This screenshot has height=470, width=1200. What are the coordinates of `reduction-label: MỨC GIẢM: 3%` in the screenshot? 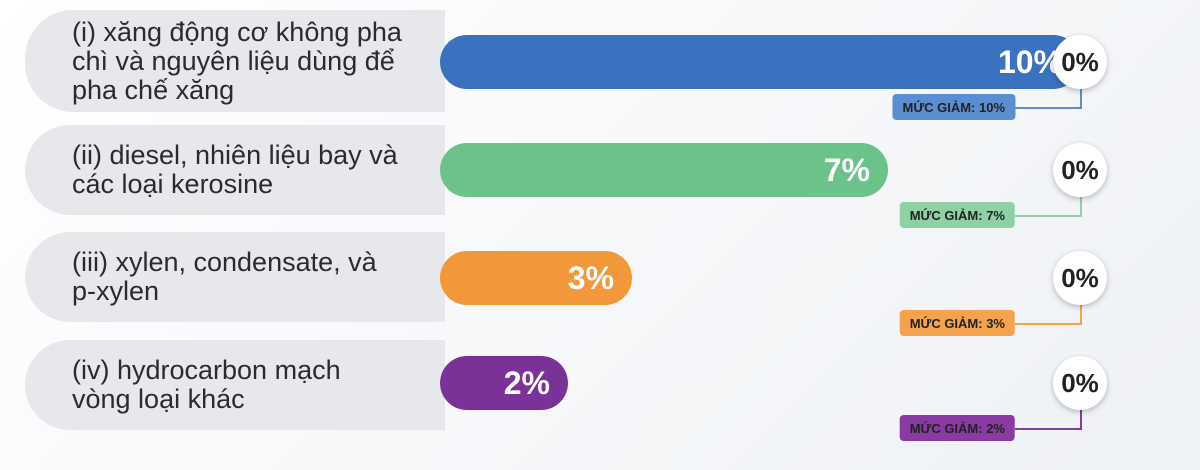 It's located at (957, 323).